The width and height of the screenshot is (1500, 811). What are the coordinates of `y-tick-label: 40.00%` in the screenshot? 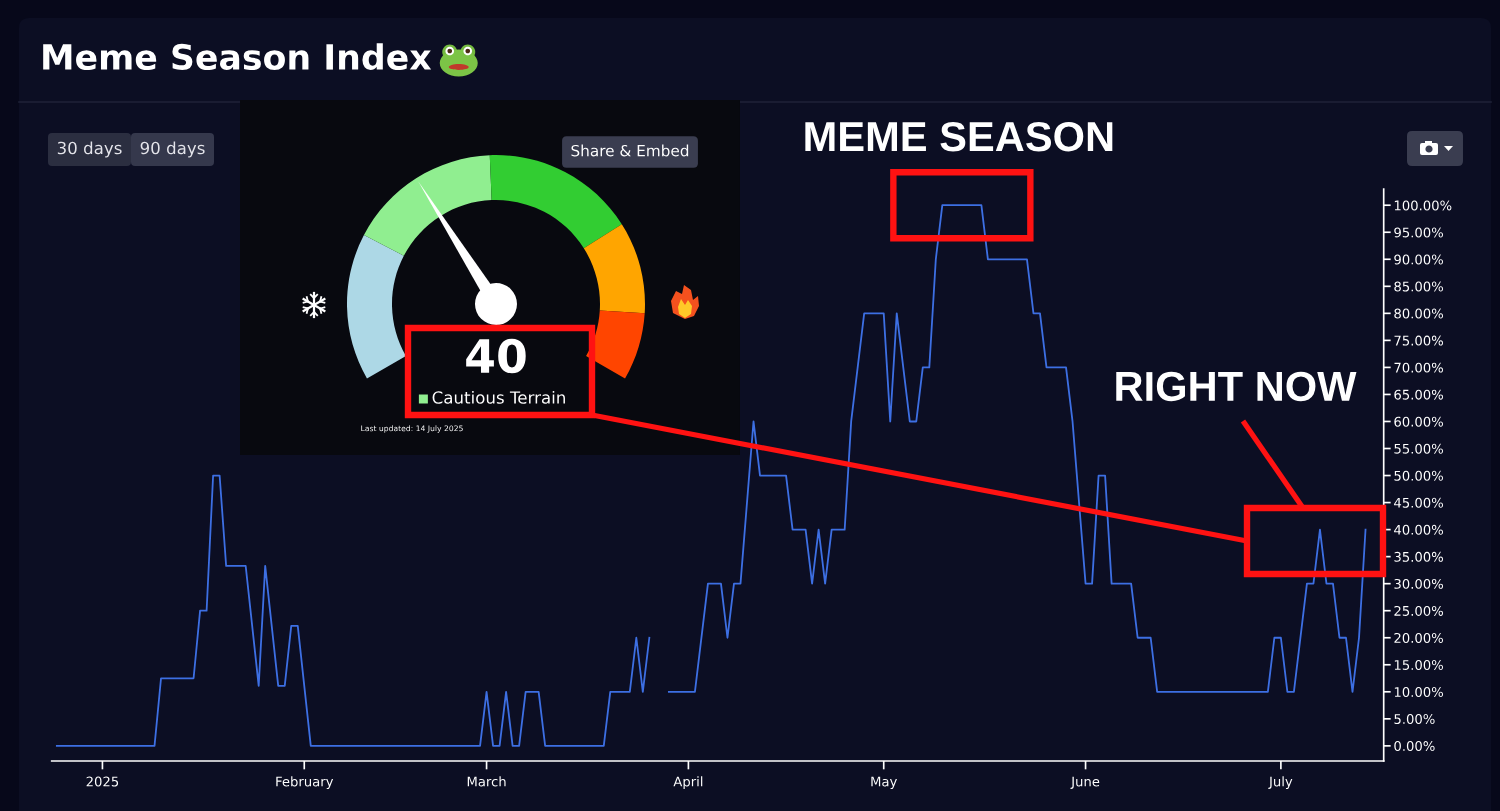 It's located at (1418, 529).